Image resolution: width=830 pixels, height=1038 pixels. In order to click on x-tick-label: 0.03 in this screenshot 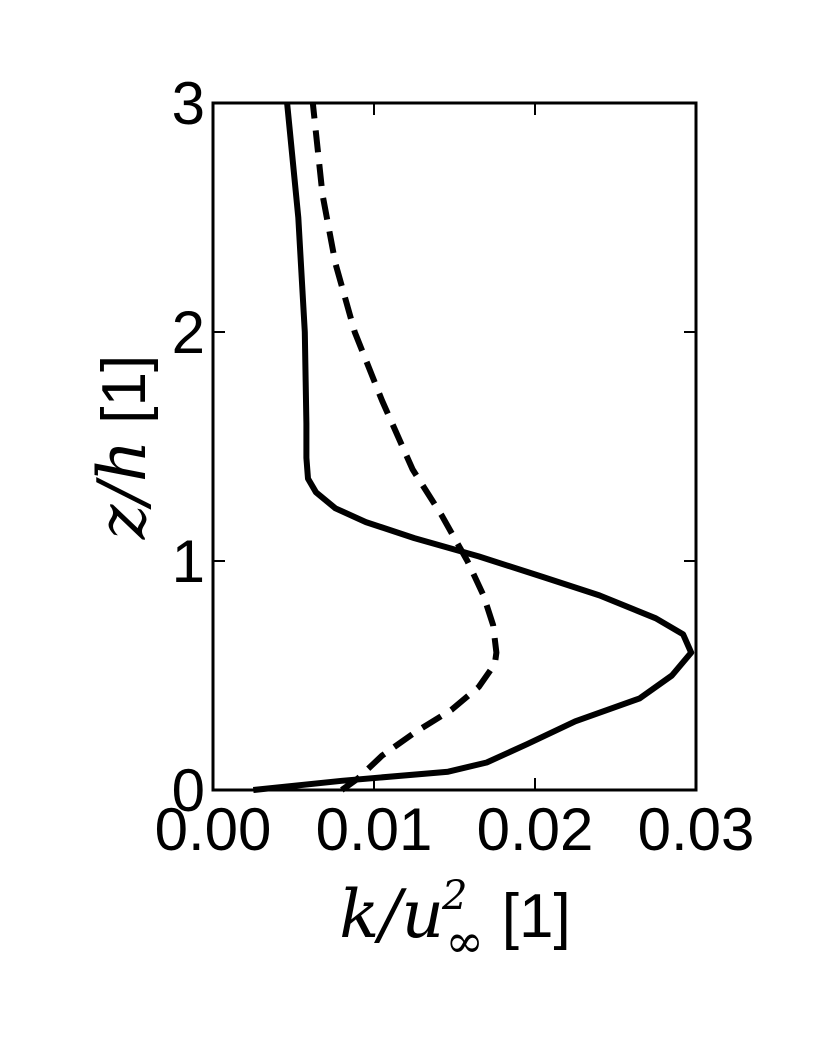, I will do `click(696, 829)`.